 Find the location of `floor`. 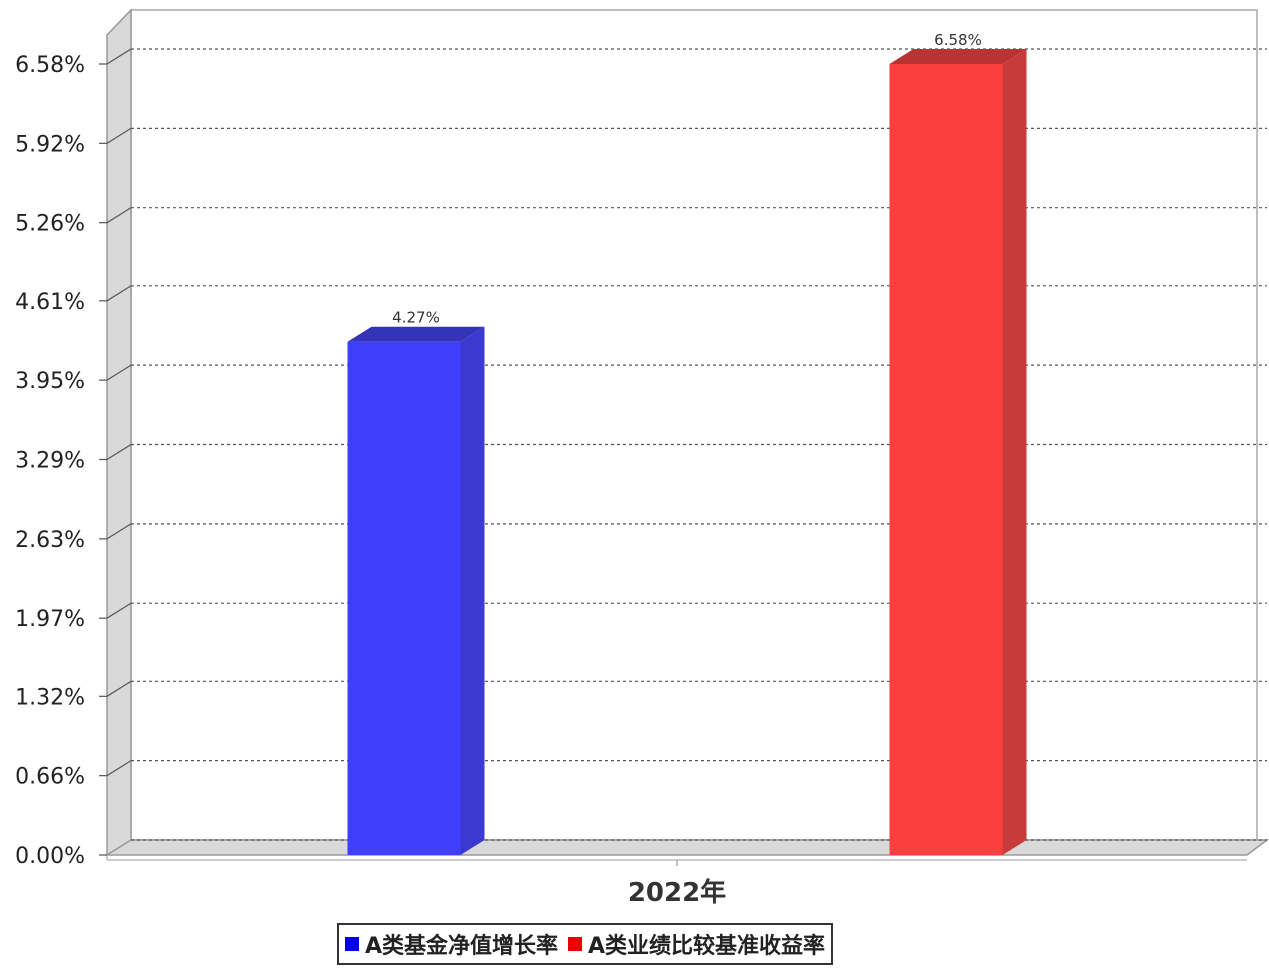

floor is located at coordinates (686, 847).